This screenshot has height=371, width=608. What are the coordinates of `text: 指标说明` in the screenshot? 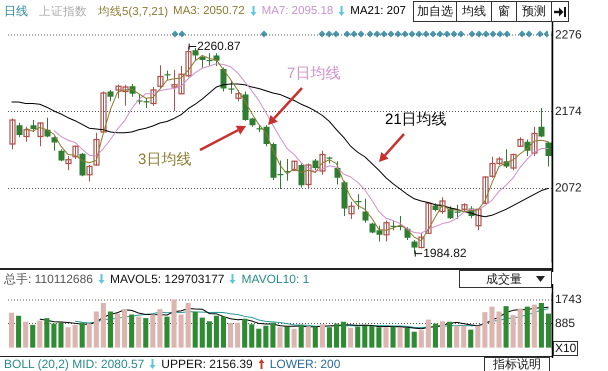 It's located at (517, 364).